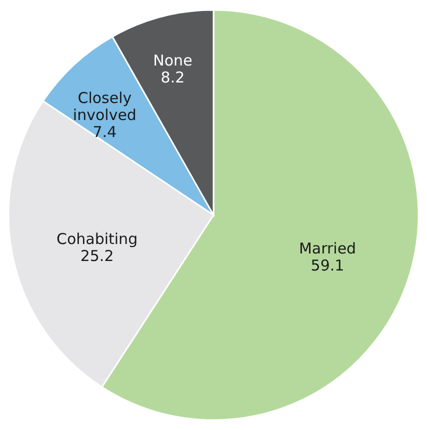 This screenshot has width=427, height=430. What do you see at coordinates (172, 60) in the screenshot?
I see `slice-label: None` at bounding box center [172, 60].